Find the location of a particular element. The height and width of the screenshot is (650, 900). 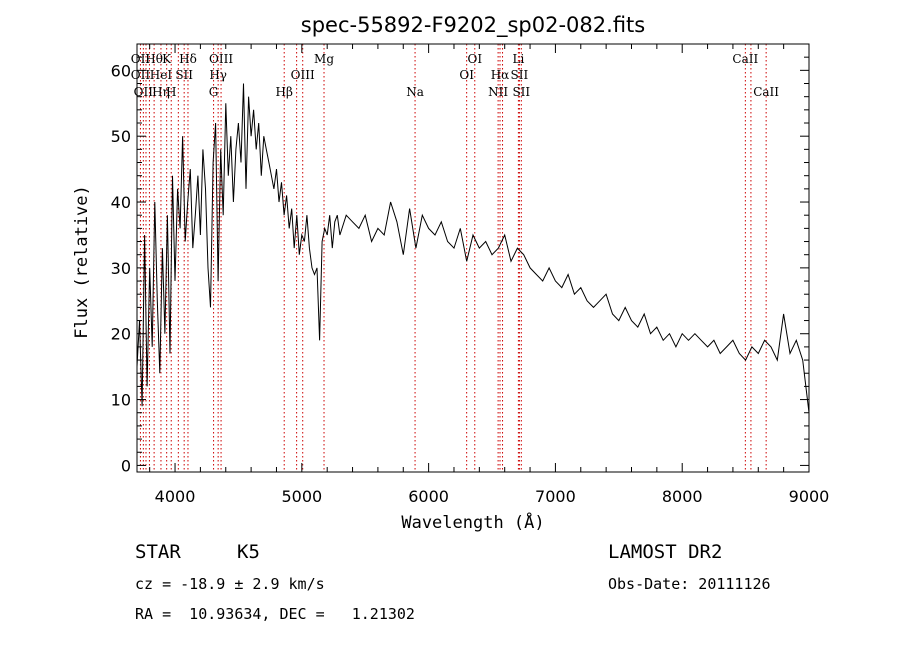

chart-title: spec-55892-F9202_sp02-082.fits is located at coordinates (473, 25).